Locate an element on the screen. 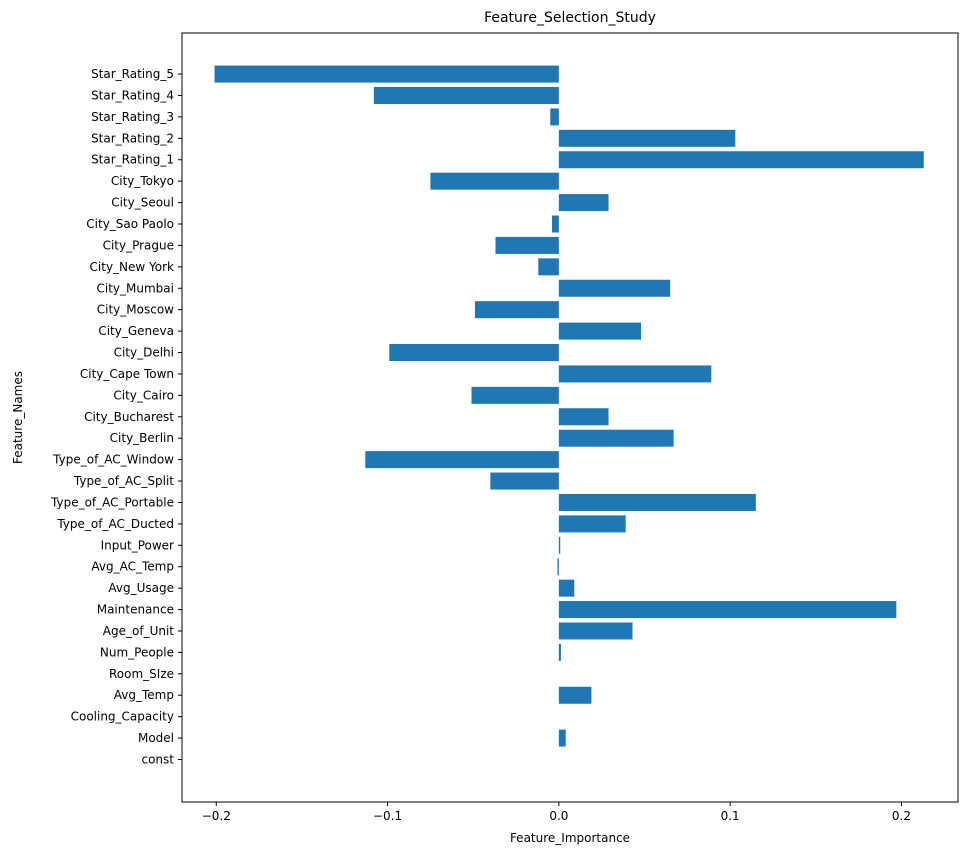 Image resolution: width=967 pixels, height=855 pixels. y-tick-label: Type_of_AC_Split is located at coordinates (123, 481).